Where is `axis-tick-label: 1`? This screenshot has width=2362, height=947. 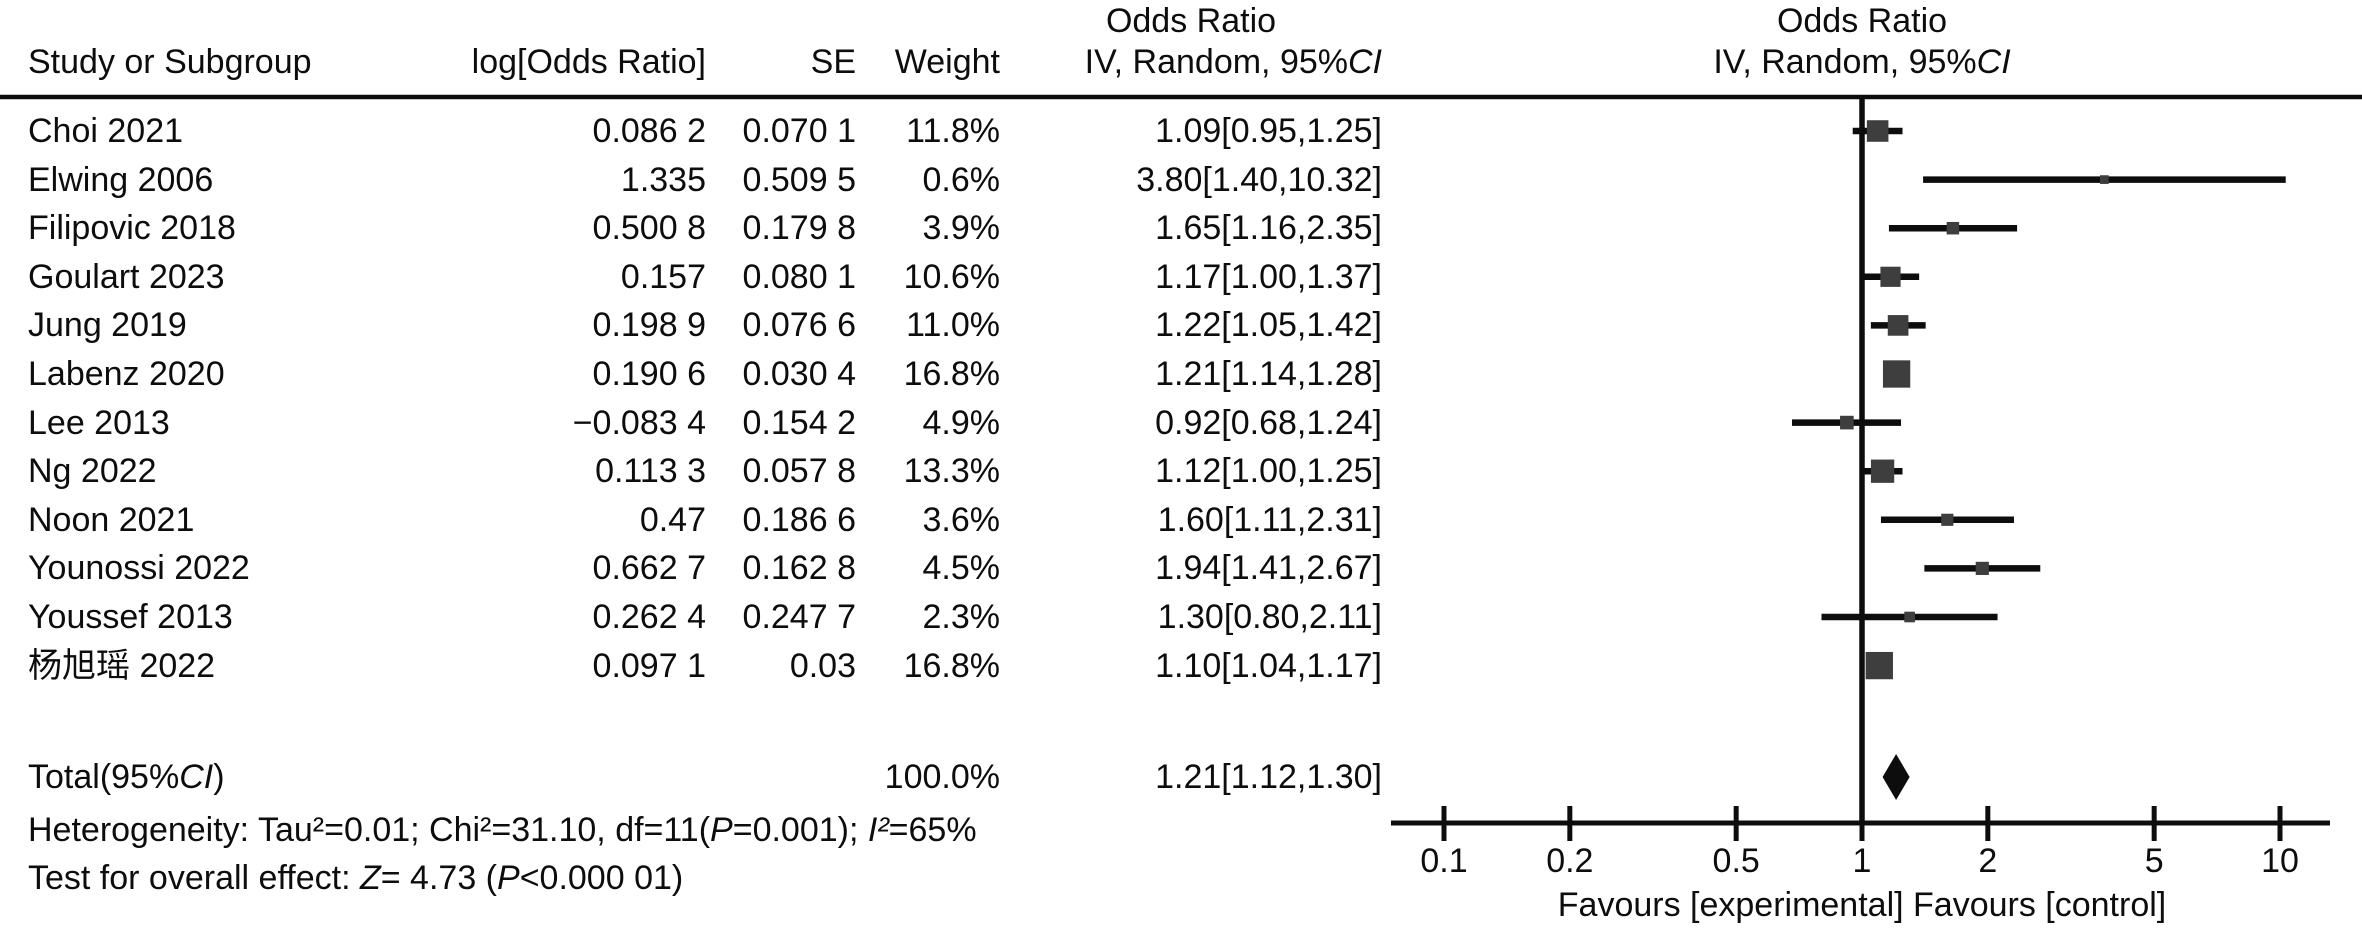
axis-tick-label: 1 is located at coordinates (1862, 861).